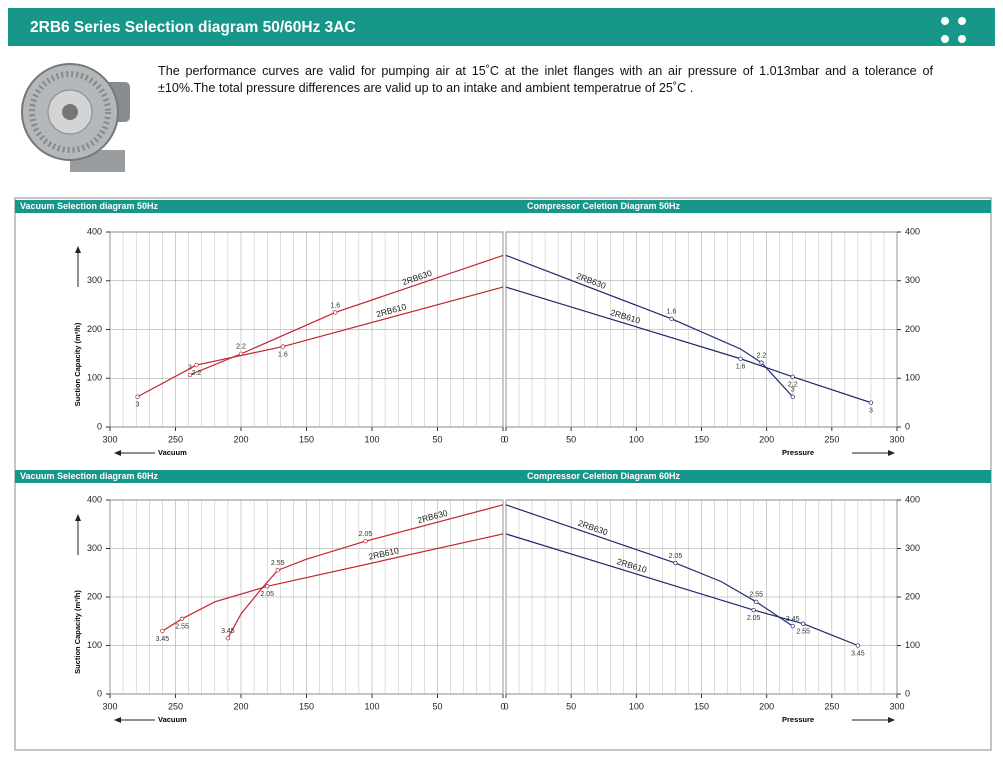  I want to click on section-bar, so click(503, 476).